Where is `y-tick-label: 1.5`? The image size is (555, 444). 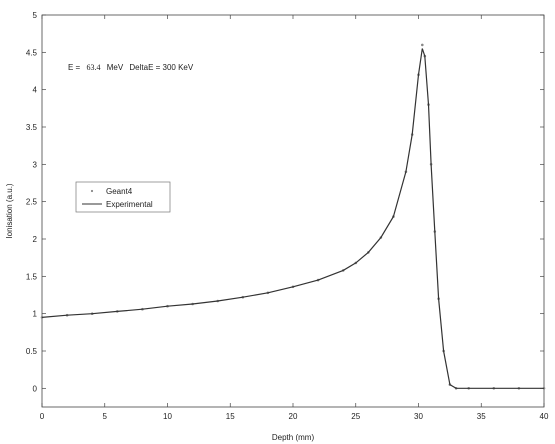
y-tick-label: 1.5 is located at coordinates (32, 276).